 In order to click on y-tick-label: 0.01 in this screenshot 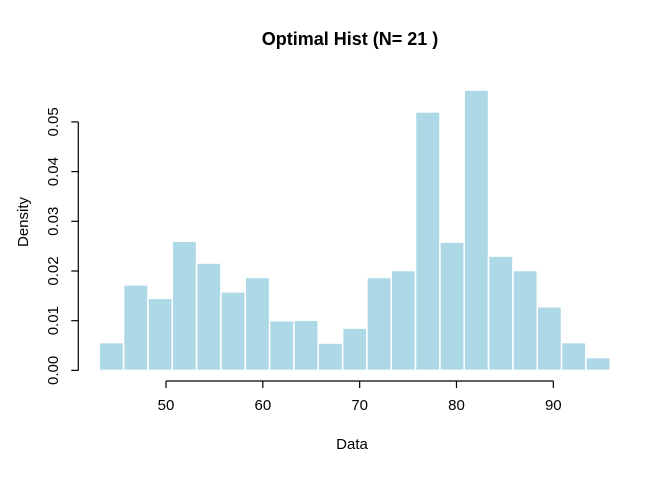, I will do `click(53, 320)`.